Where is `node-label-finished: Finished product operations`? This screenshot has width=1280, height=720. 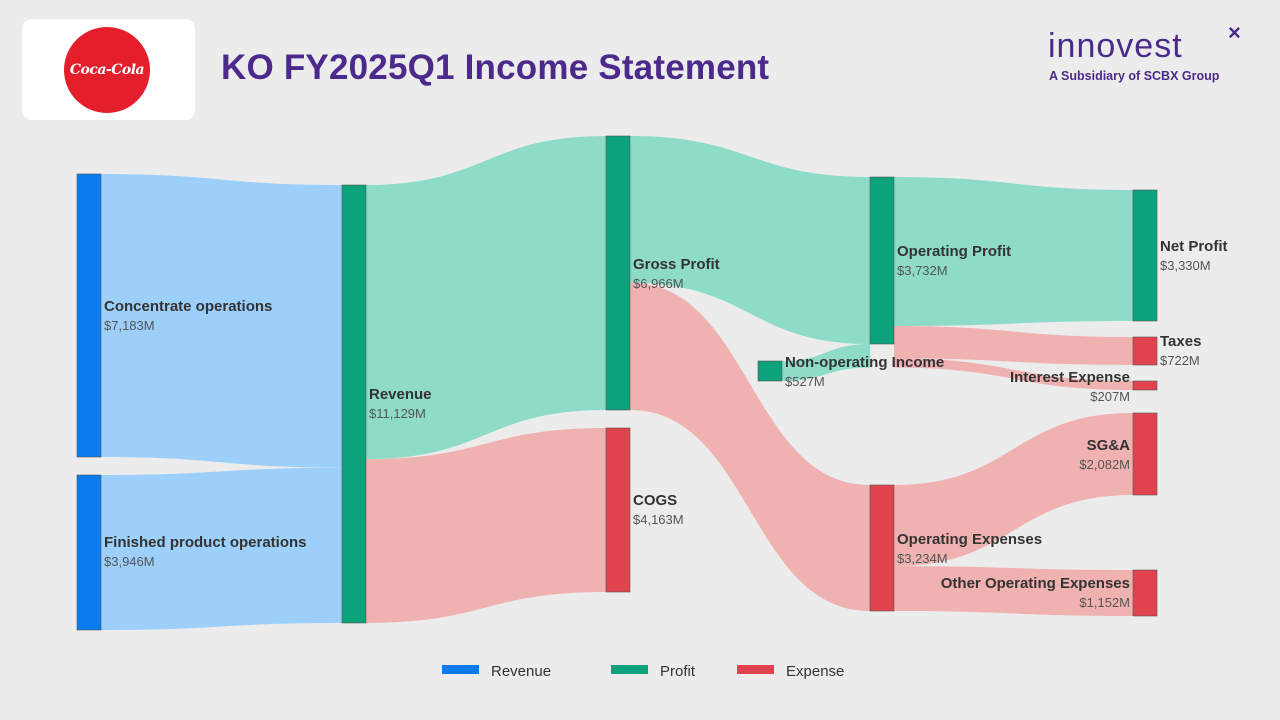
node-label-finished: Finished product operations is located at coordinates (205, 542).